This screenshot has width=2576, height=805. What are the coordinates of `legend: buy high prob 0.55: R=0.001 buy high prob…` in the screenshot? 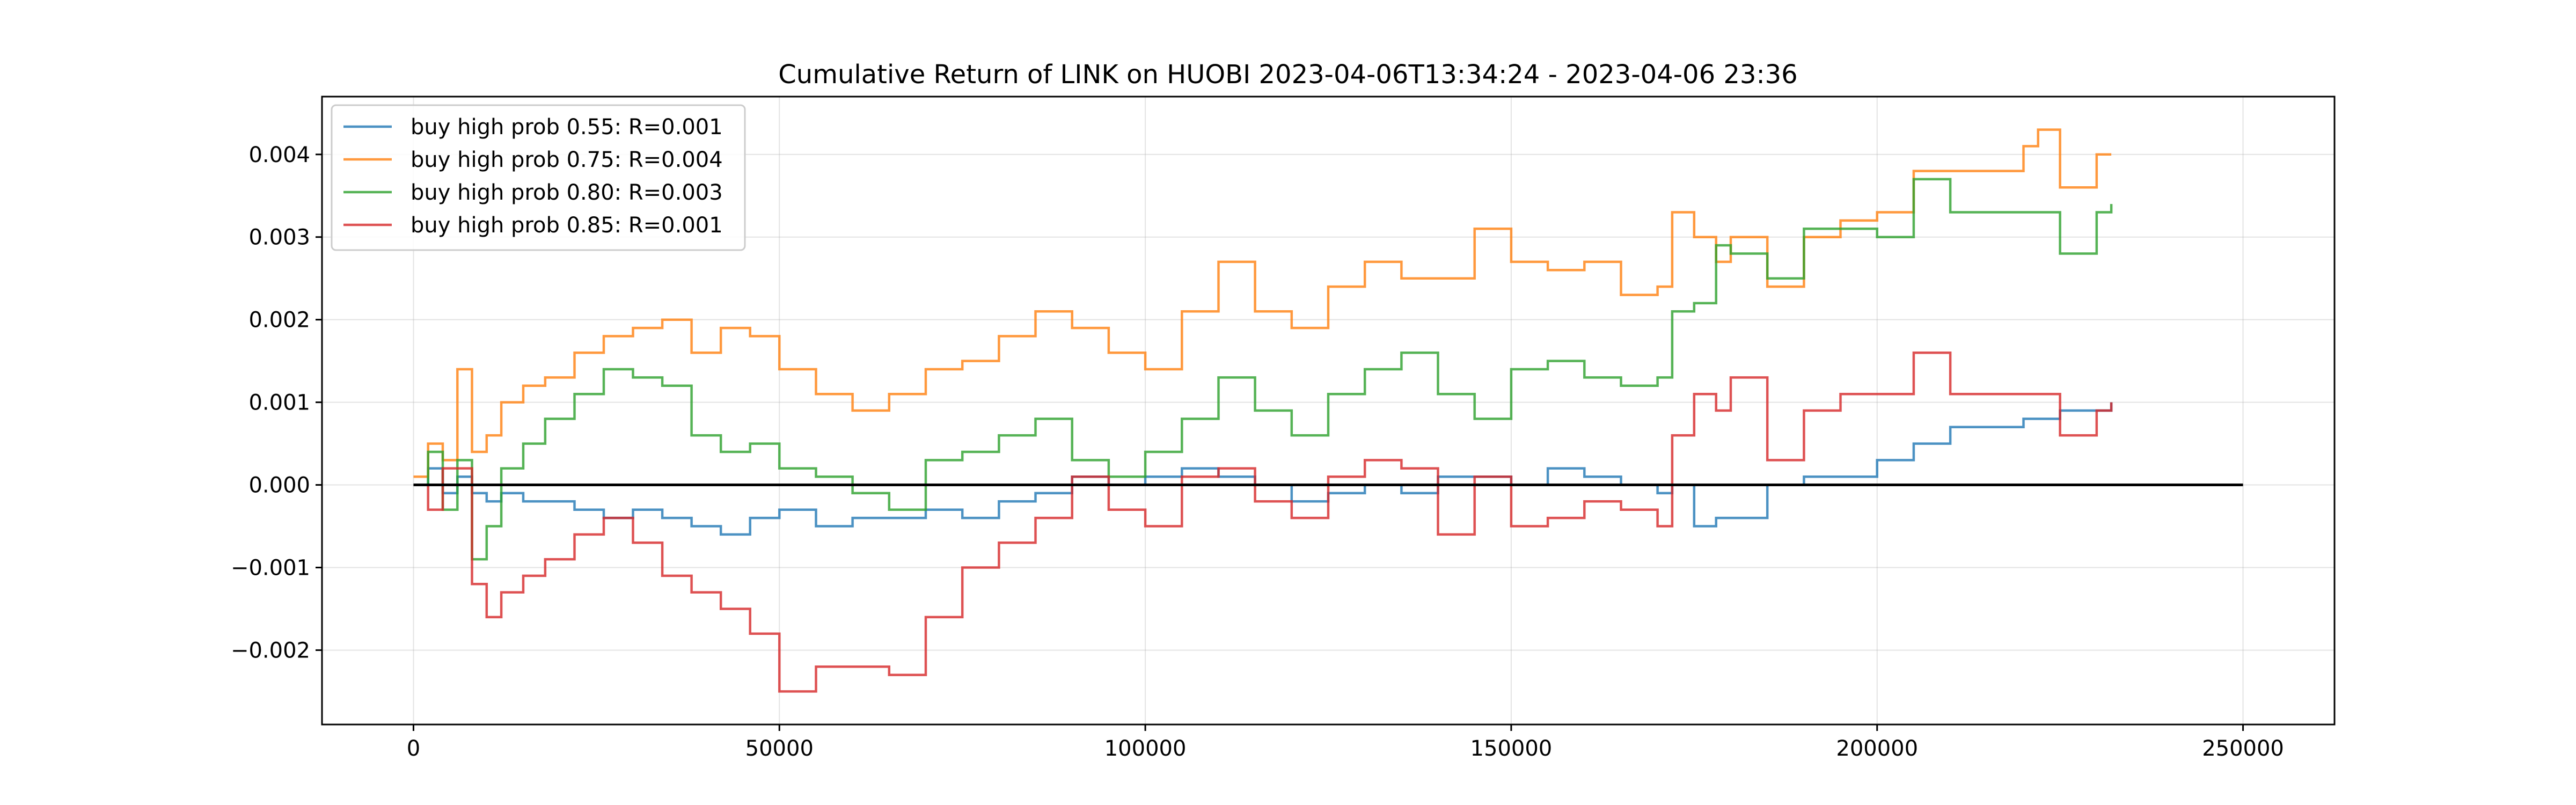 It's located at (538, 177).